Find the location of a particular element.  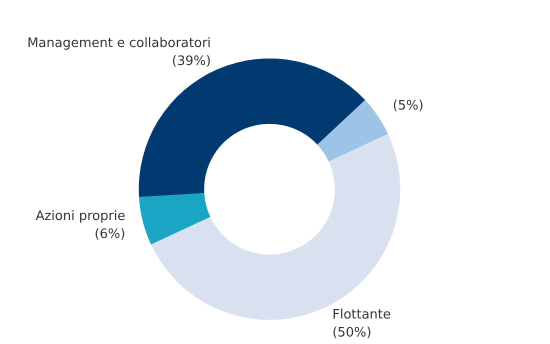

slice-label: Azioni proprie is located at coordinates (81, 216).